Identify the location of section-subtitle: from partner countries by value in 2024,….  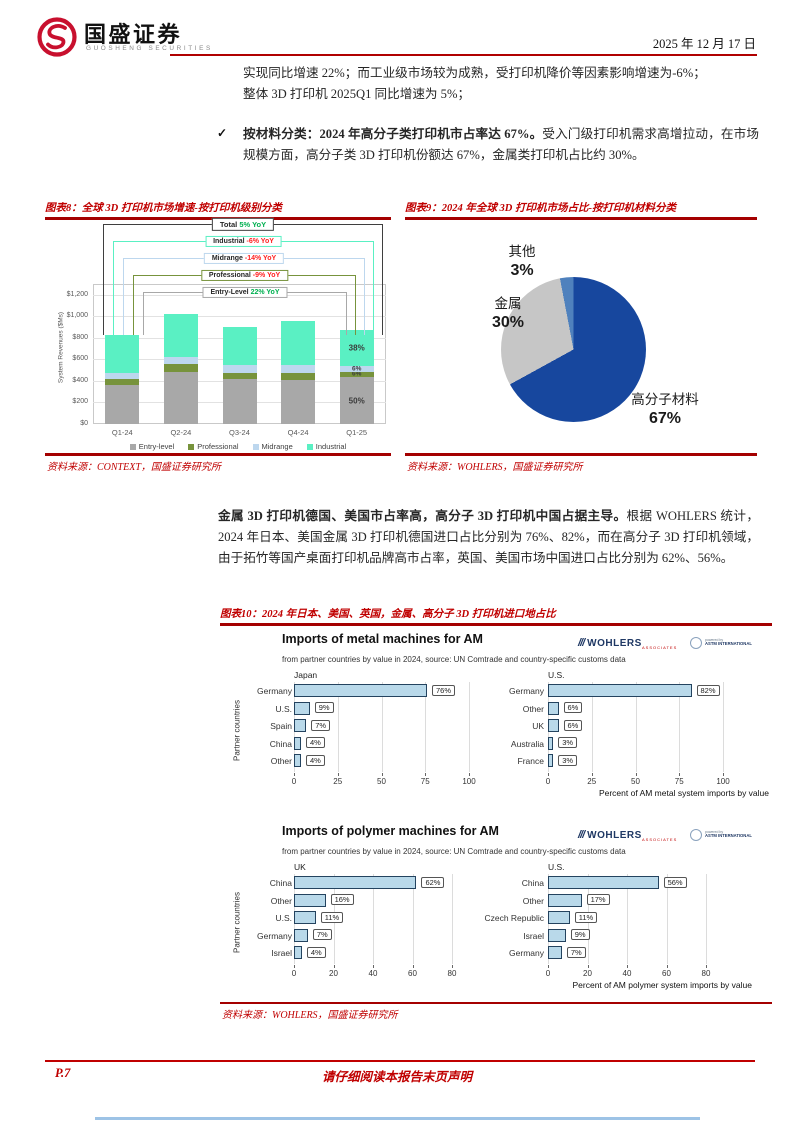
(454, 659).